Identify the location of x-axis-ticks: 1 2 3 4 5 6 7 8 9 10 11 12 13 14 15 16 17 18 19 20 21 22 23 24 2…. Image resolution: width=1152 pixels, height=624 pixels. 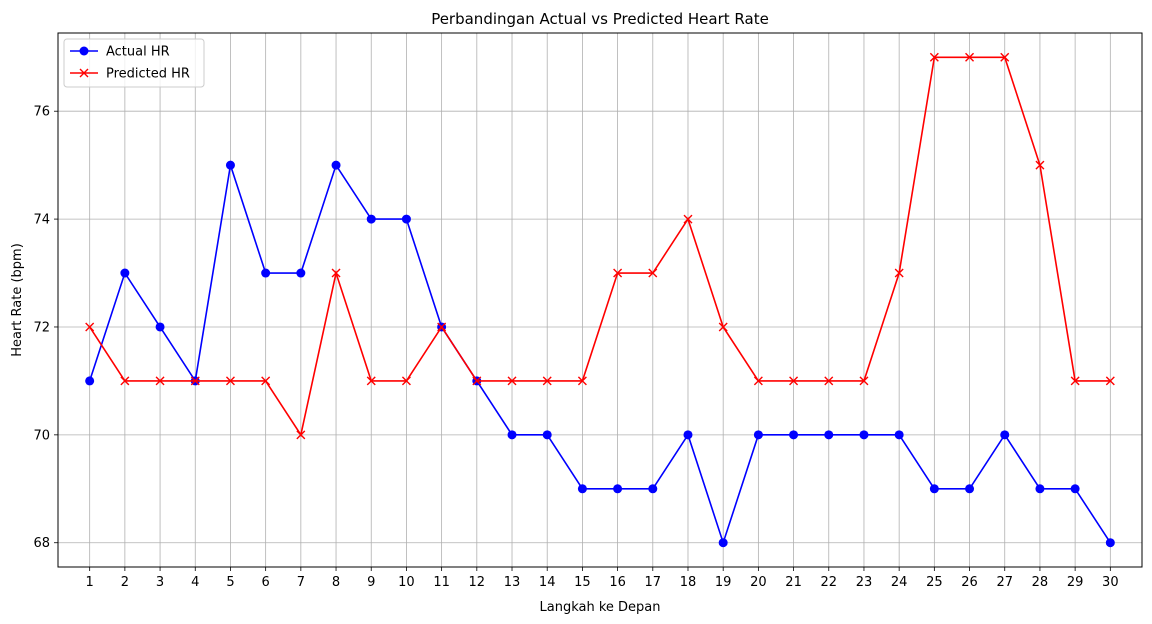
(602, 578).